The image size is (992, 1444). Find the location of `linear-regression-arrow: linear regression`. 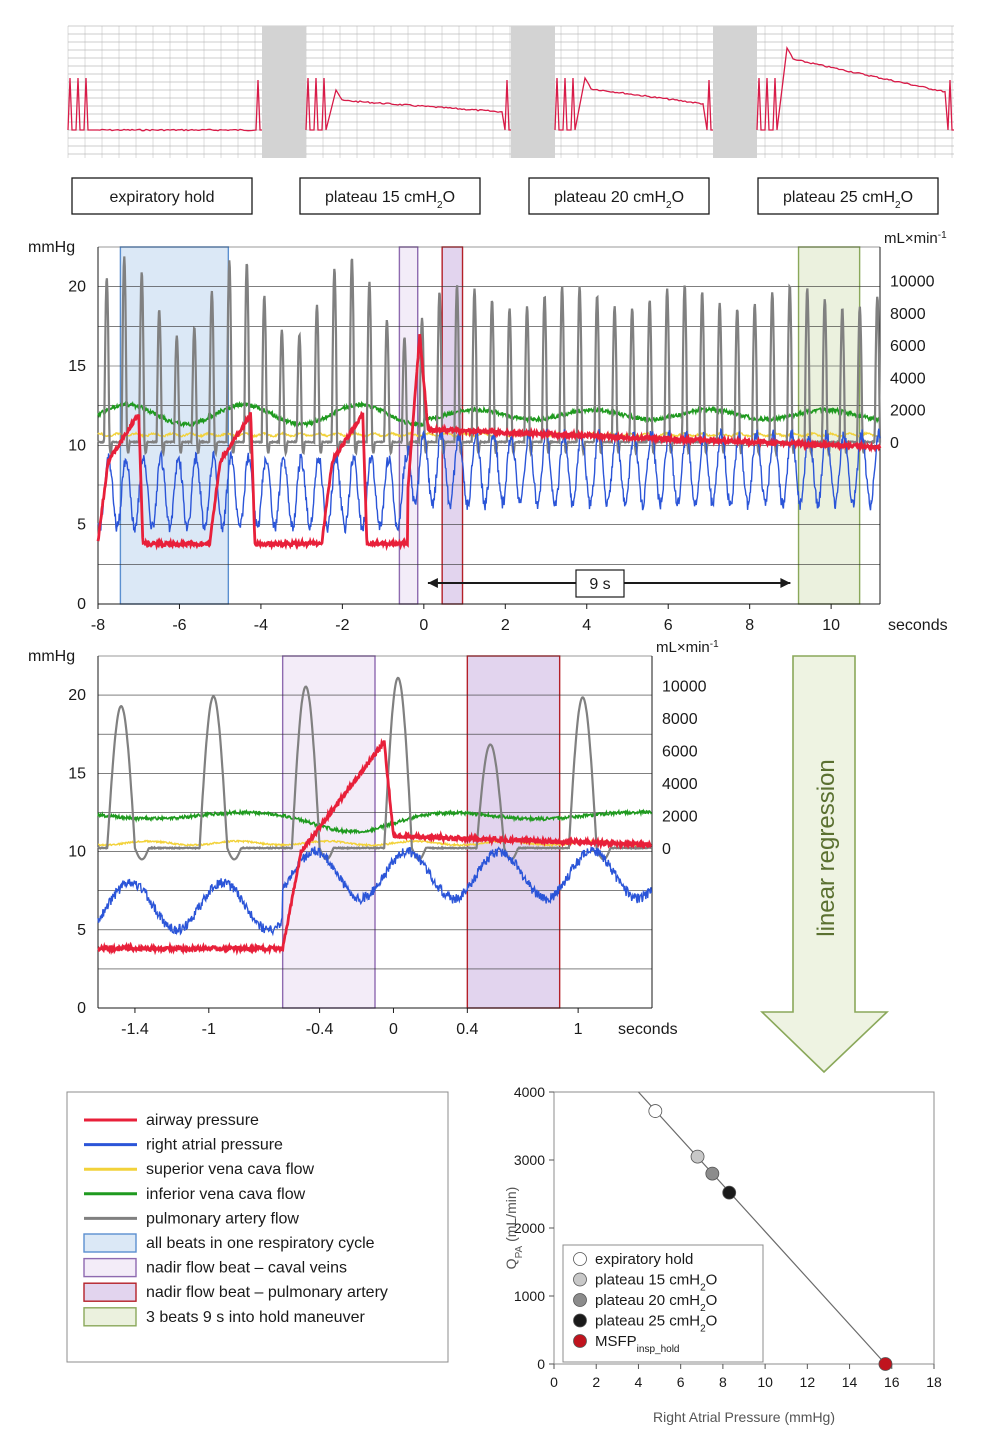

linear-regression-arrow: linear regression is located at coordinates (824, 864).